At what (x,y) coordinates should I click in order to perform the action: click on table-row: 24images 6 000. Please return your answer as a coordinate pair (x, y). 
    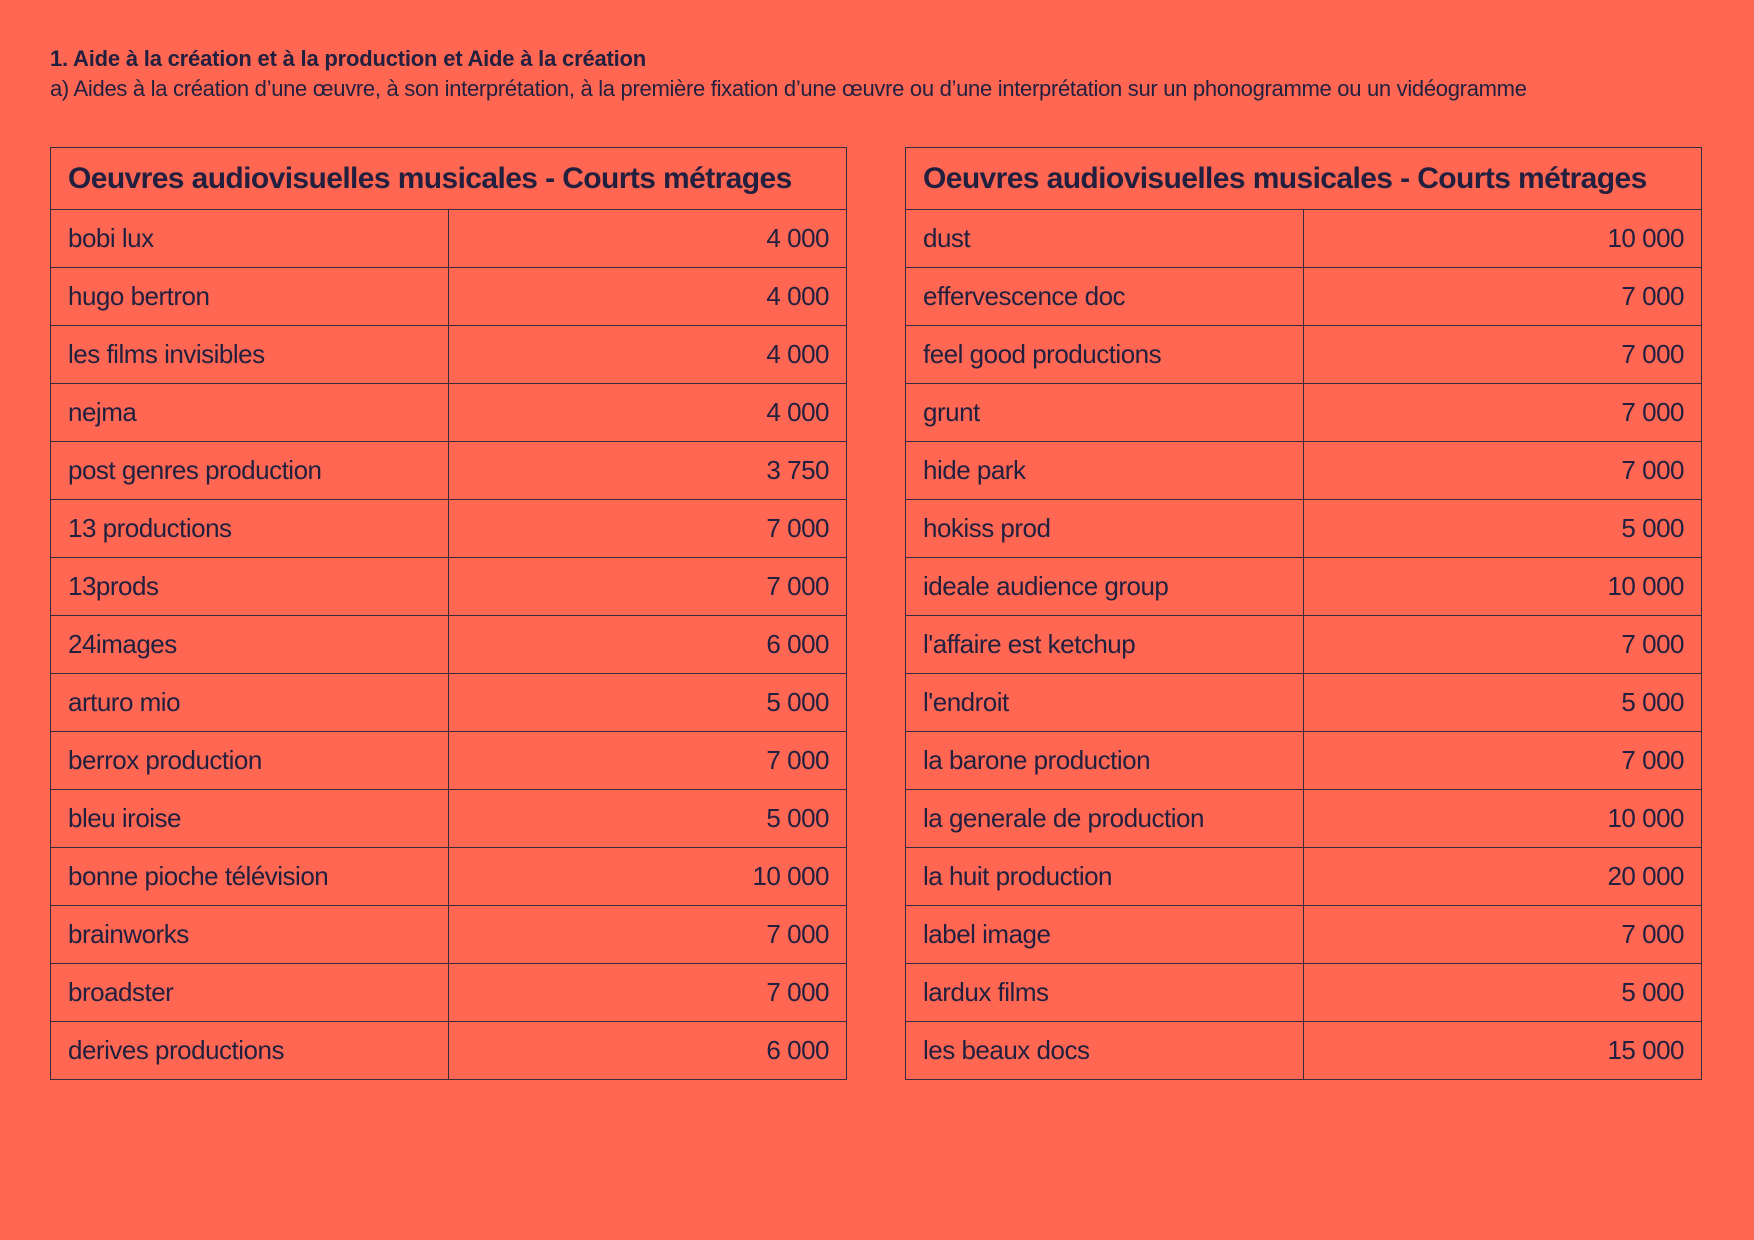
    Looking at the image, I should click on (448, 644).